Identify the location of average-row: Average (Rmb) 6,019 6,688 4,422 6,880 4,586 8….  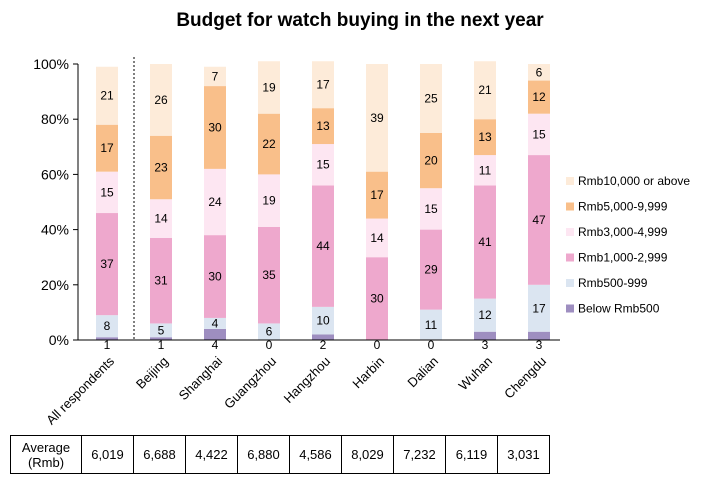
(280, 454).